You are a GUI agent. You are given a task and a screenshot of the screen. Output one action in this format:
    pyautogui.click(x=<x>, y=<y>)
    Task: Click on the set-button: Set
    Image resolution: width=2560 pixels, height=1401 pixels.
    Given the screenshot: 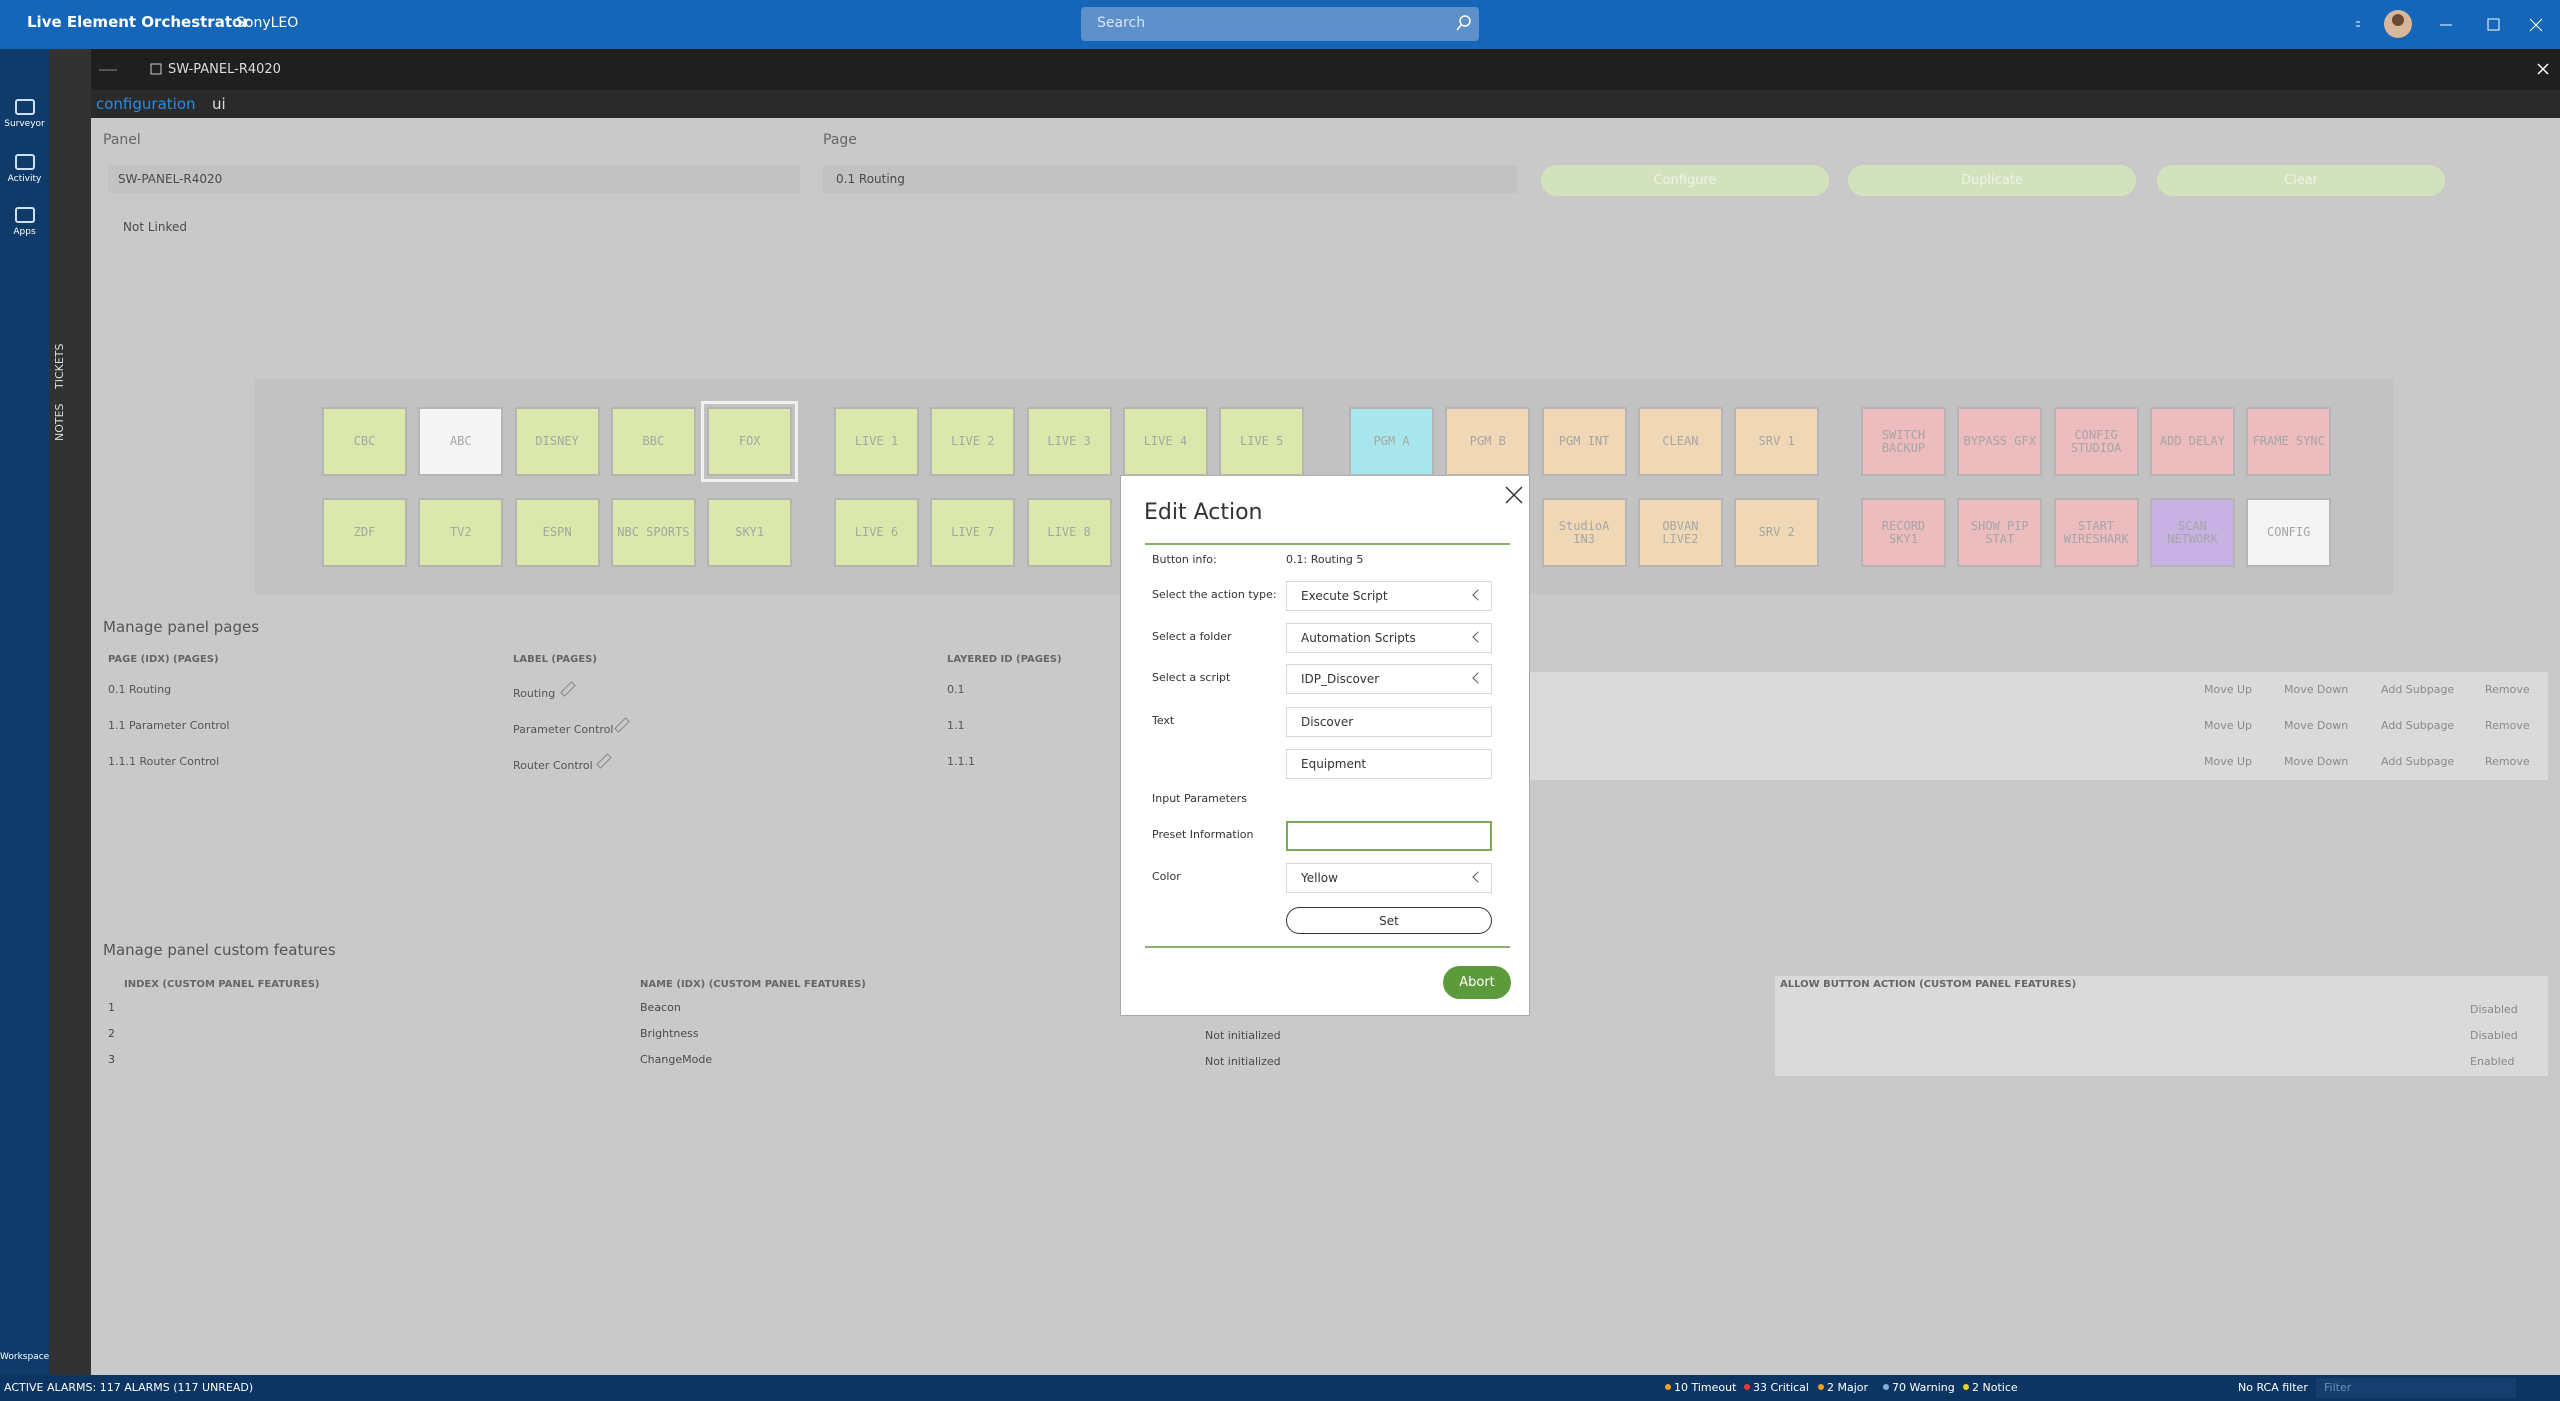 What is the action you would take?
    pyautogui.click(x=1389, y=920)
    